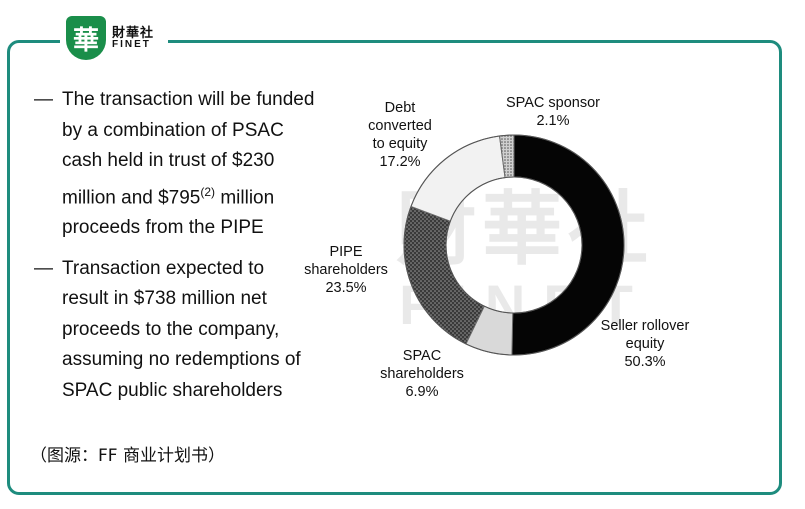 The height and width of the screenshot is (509, 805). I want to click on bullet-line: result in $738 million net, so click(164, 299).